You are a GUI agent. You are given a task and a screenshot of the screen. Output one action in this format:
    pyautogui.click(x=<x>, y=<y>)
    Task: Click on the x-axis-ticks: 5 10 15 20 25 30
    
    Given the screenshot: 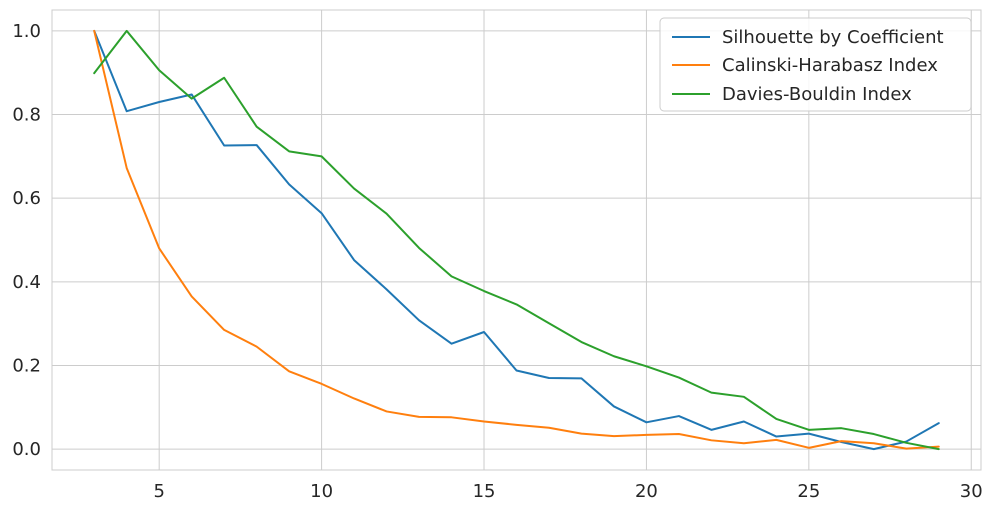 What is the action you would take?
    pyautogui.click(x=567, y=491)
    